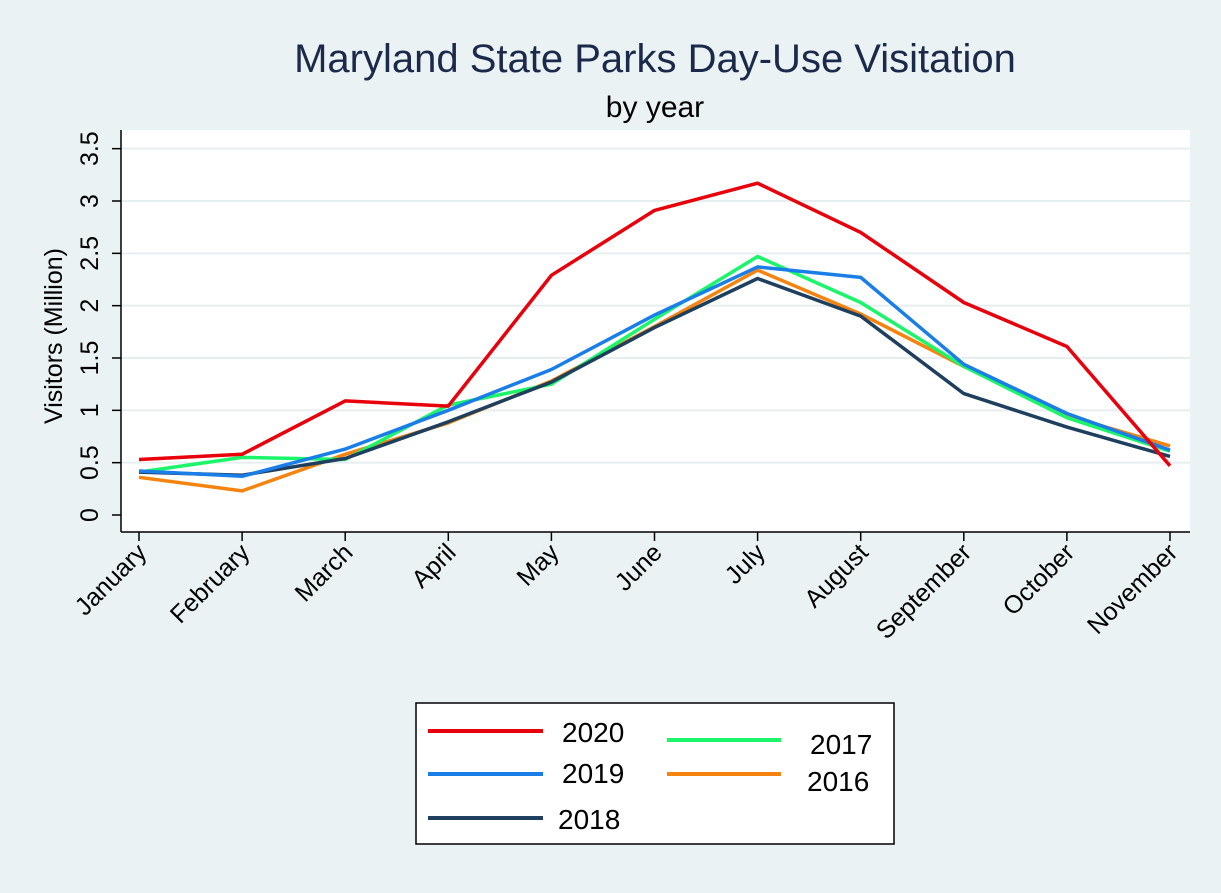 The width and height of the screenshot is (1221, 893). What do you see at coordinates (90, 306) in the screenshot?
I see `y-tick-label: 2` at bounding box center [90, 306].